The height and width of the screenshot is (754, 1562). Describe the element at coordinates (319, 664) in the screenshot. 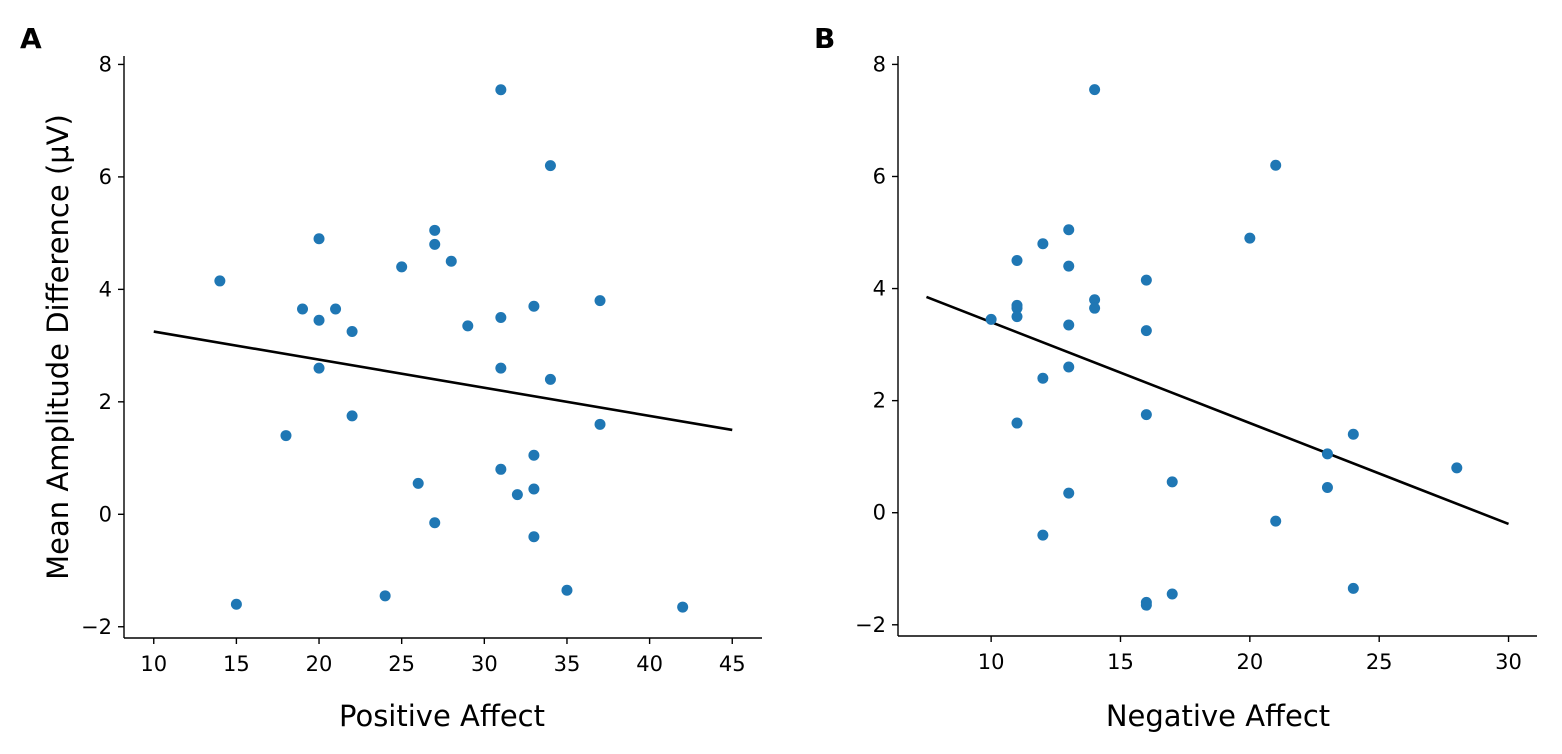

I see `panel-a-x-tick-label: 20` at that location.